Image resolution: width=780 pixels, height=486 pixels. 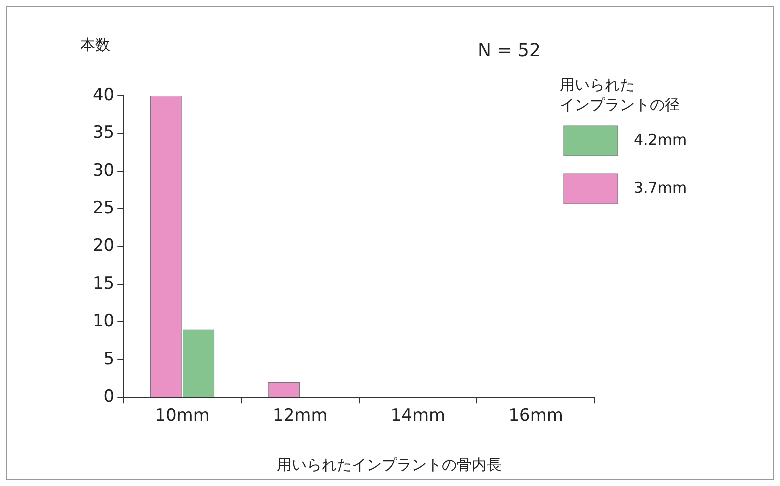 What do you see at coordinates (109, 397) in the screenshot?
I see `y-tick-label: 0` at bounding box center [109, 397].